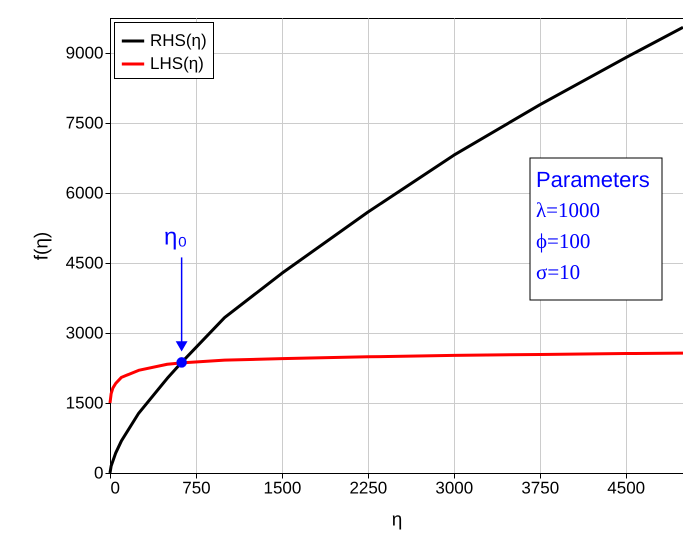 This screenshot has width=683, height=546. I want to click on x-tick-label: 1500, so click(282, 488).